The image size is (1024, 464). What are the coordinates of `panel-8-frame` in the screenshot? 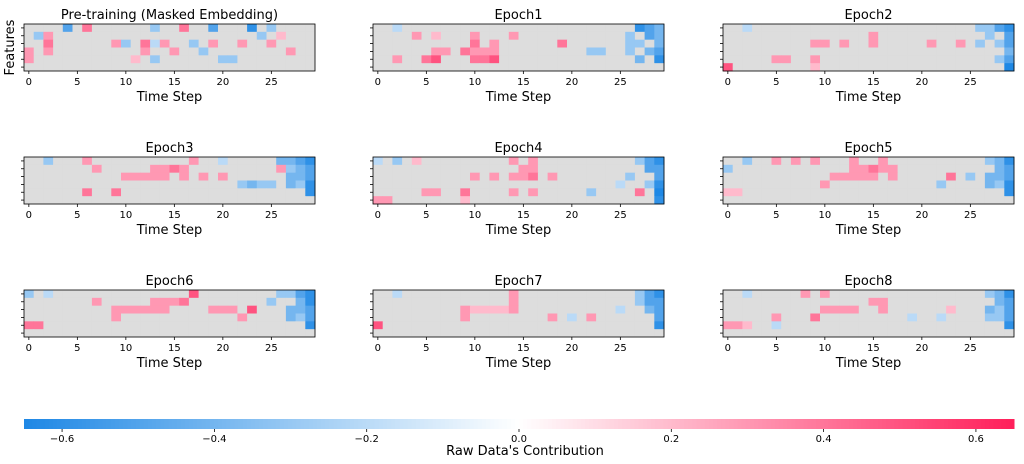 It's located at (868, 313).